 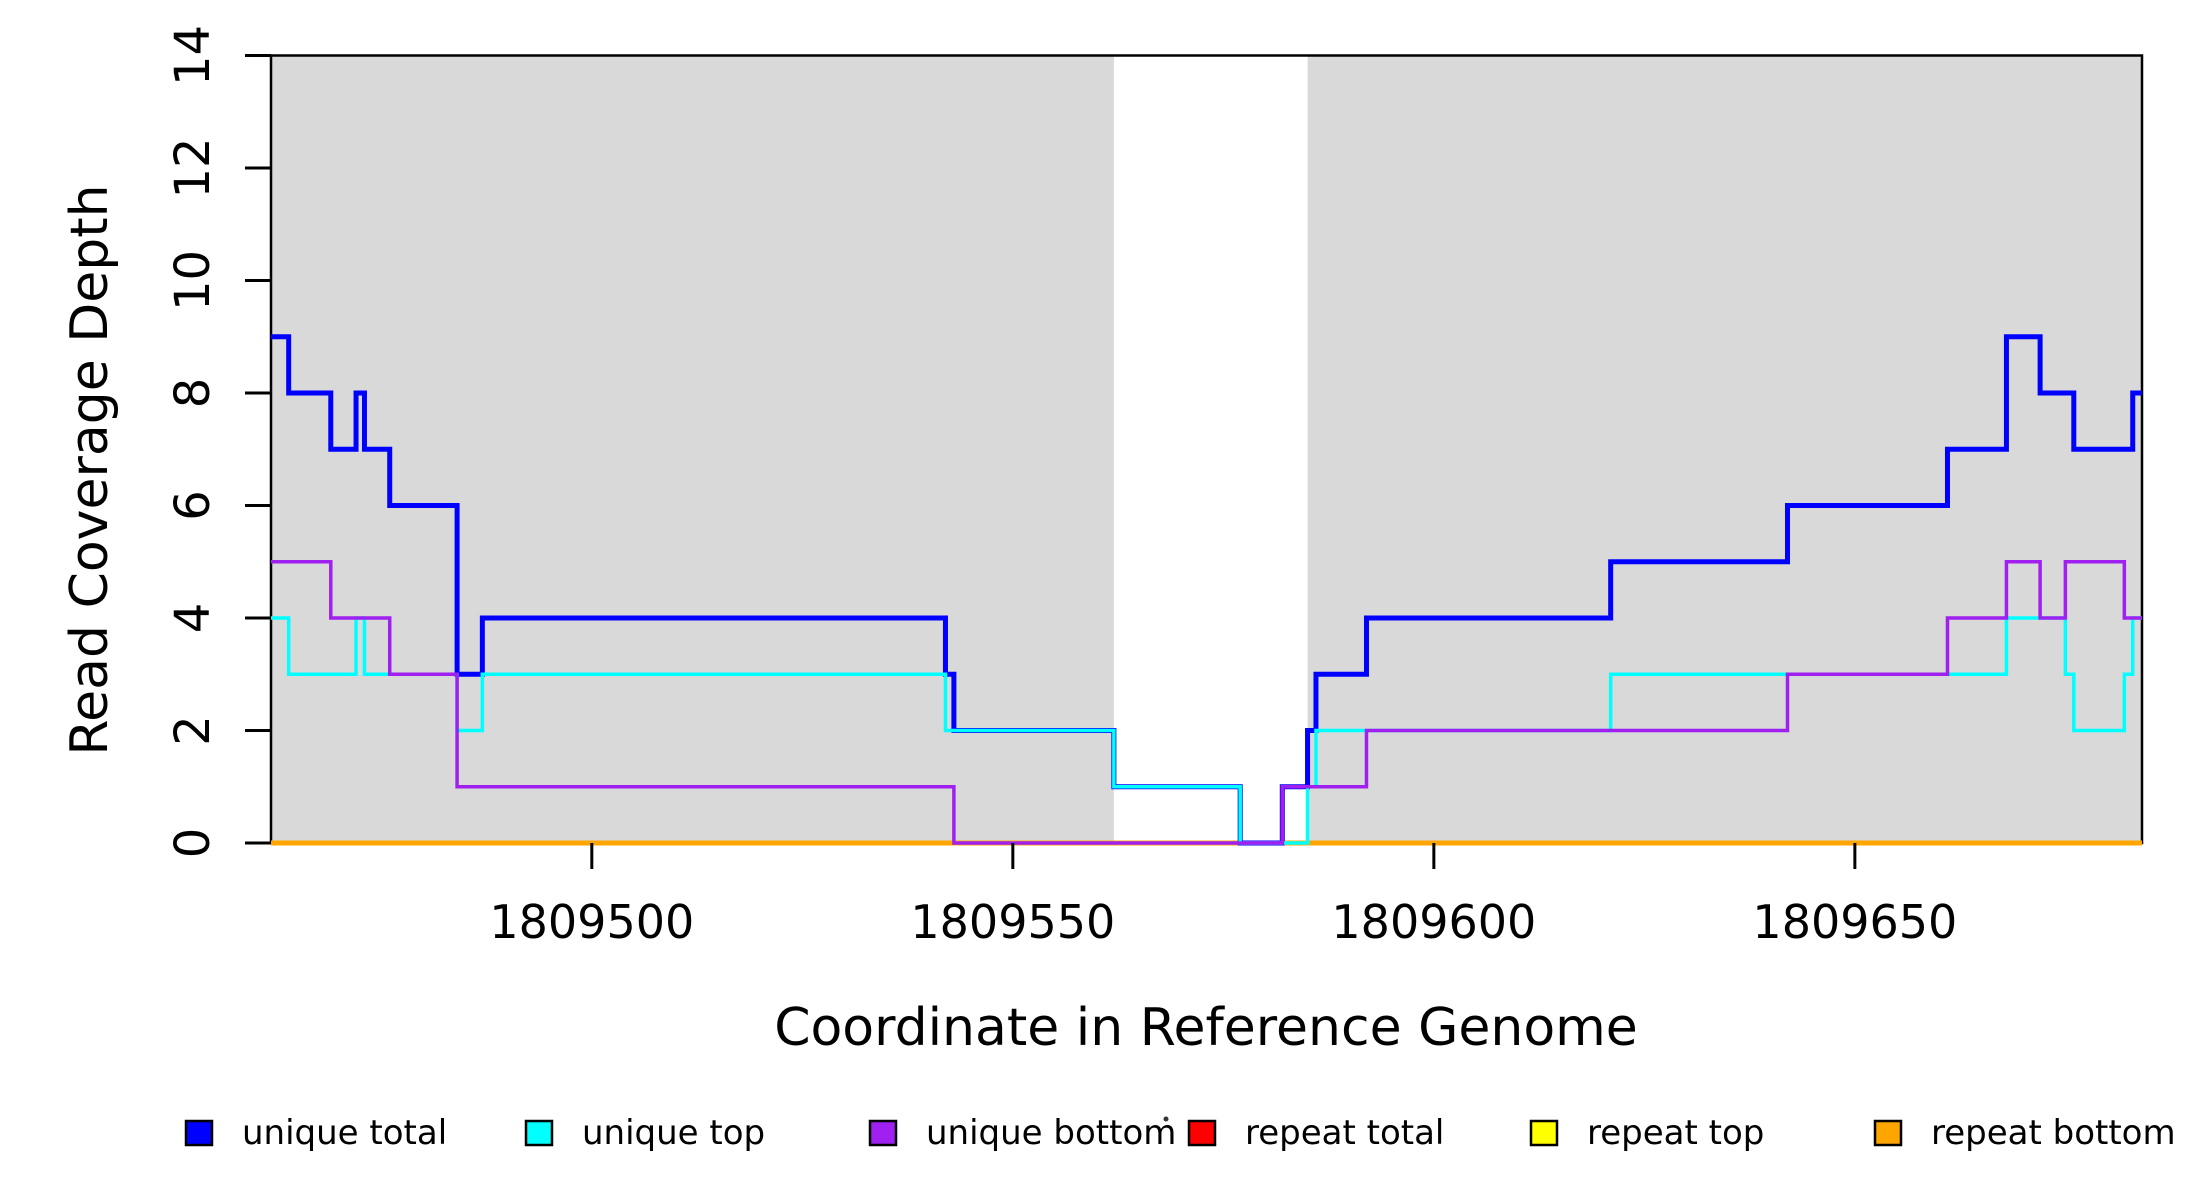 I want to click on y-tick-label: 10, so click(x=193, y=280).